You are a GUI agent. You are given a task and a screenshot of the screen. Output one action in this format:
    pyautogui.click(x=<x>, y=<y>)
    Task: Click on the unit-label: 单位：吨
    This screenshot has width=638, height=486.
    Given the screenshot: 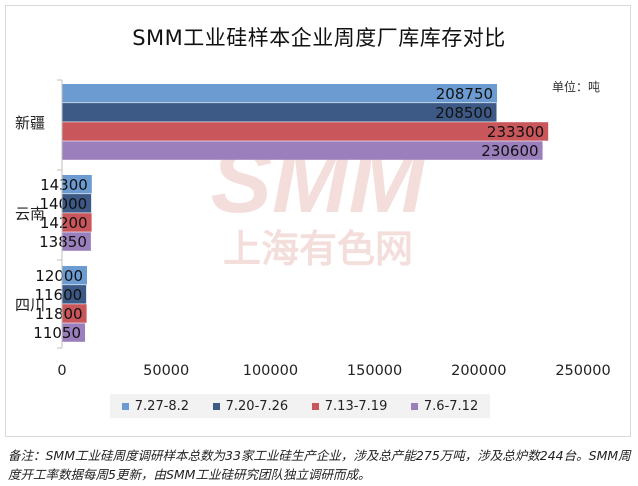 What is the action you would take?
    pyautogui.click(x=576, y=87)
    